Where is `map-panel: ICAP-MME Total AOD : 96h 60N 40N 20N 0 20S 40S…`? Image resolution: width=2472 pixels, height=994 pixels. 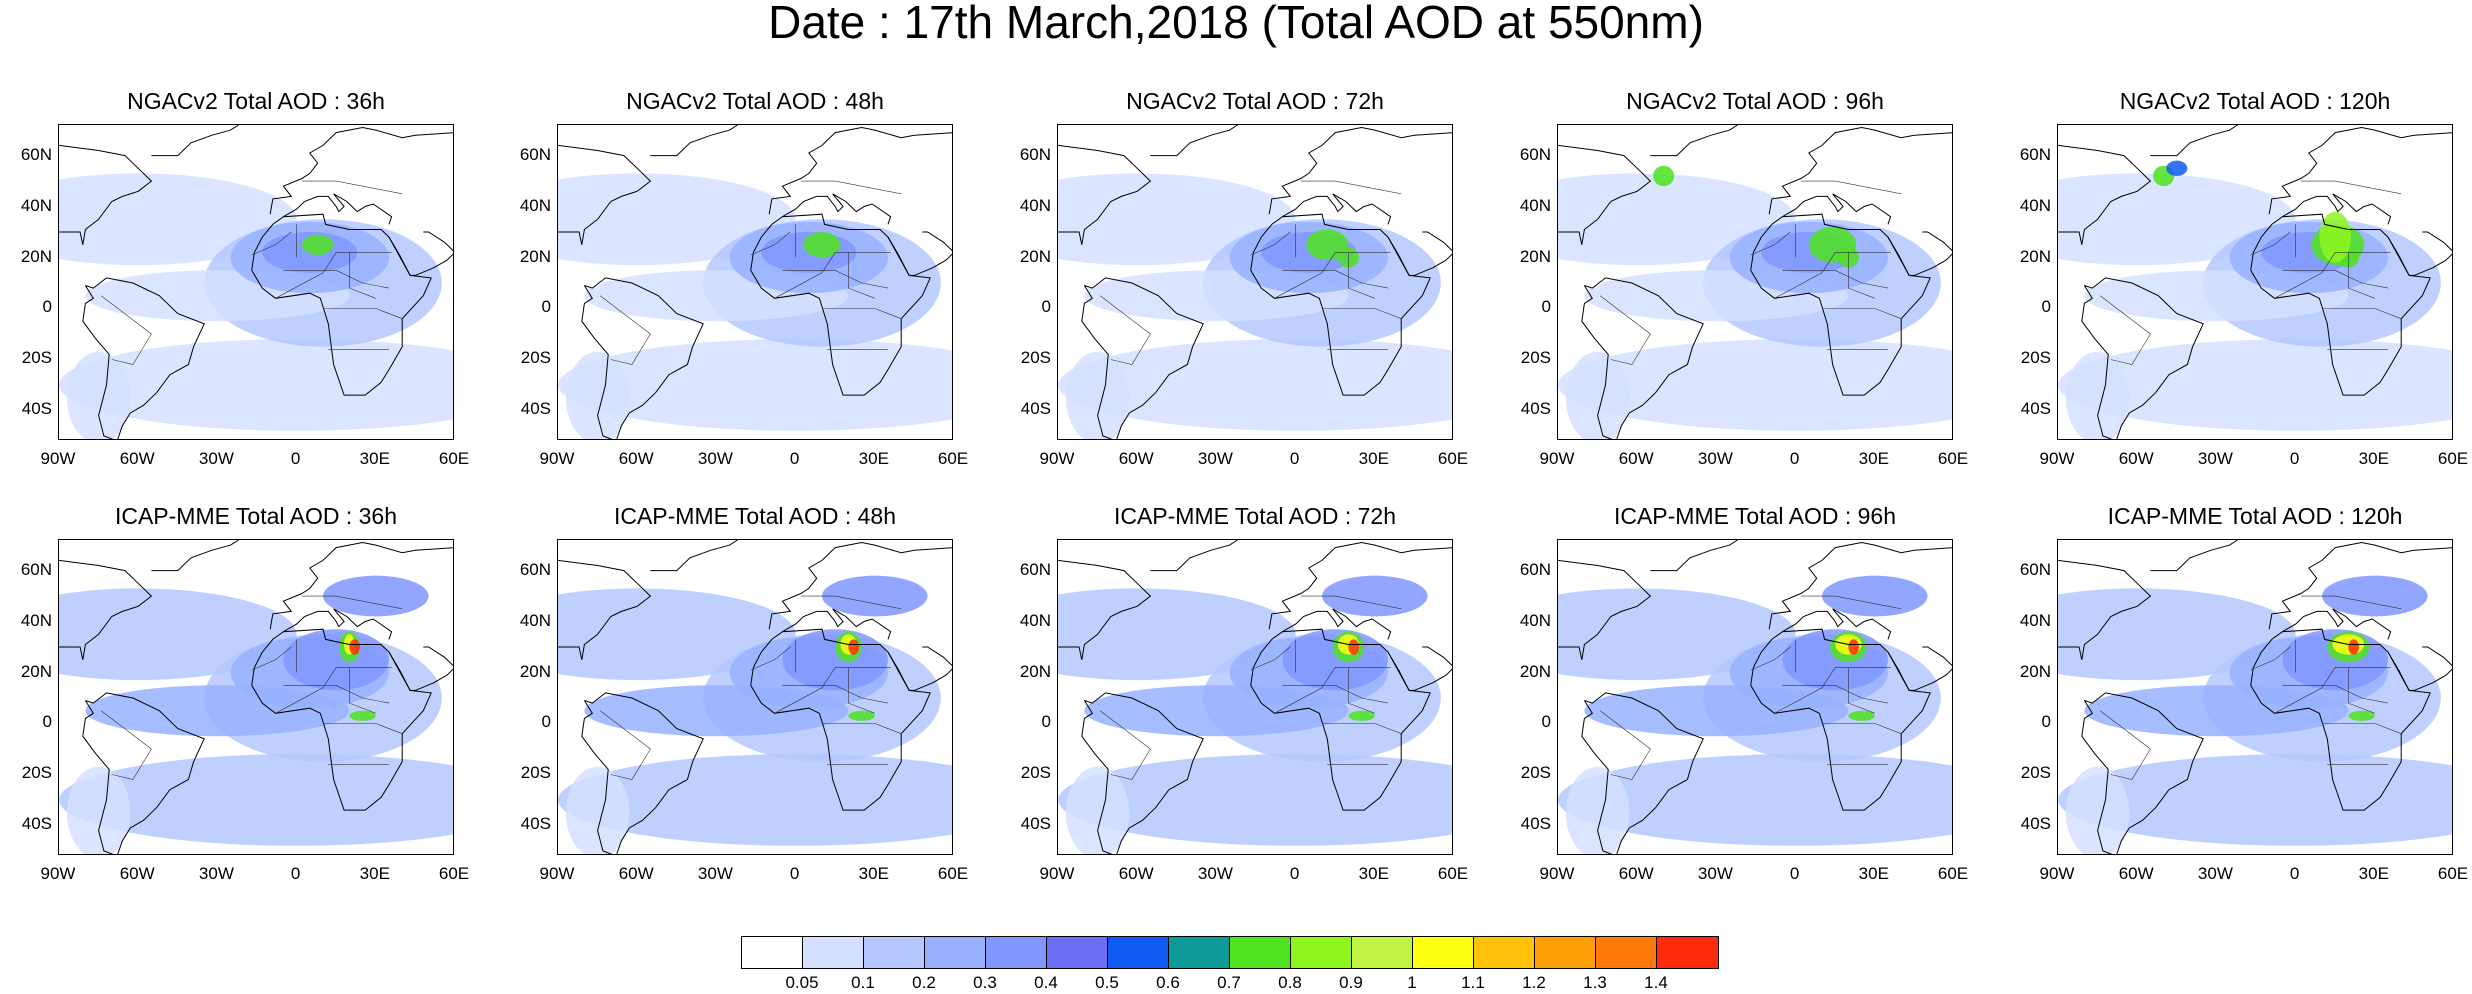 map-panel: ICAP-MME Total AOD : 96h 60N 40N 20N 0 20S 40S… is located at coordinates (1744, 693).